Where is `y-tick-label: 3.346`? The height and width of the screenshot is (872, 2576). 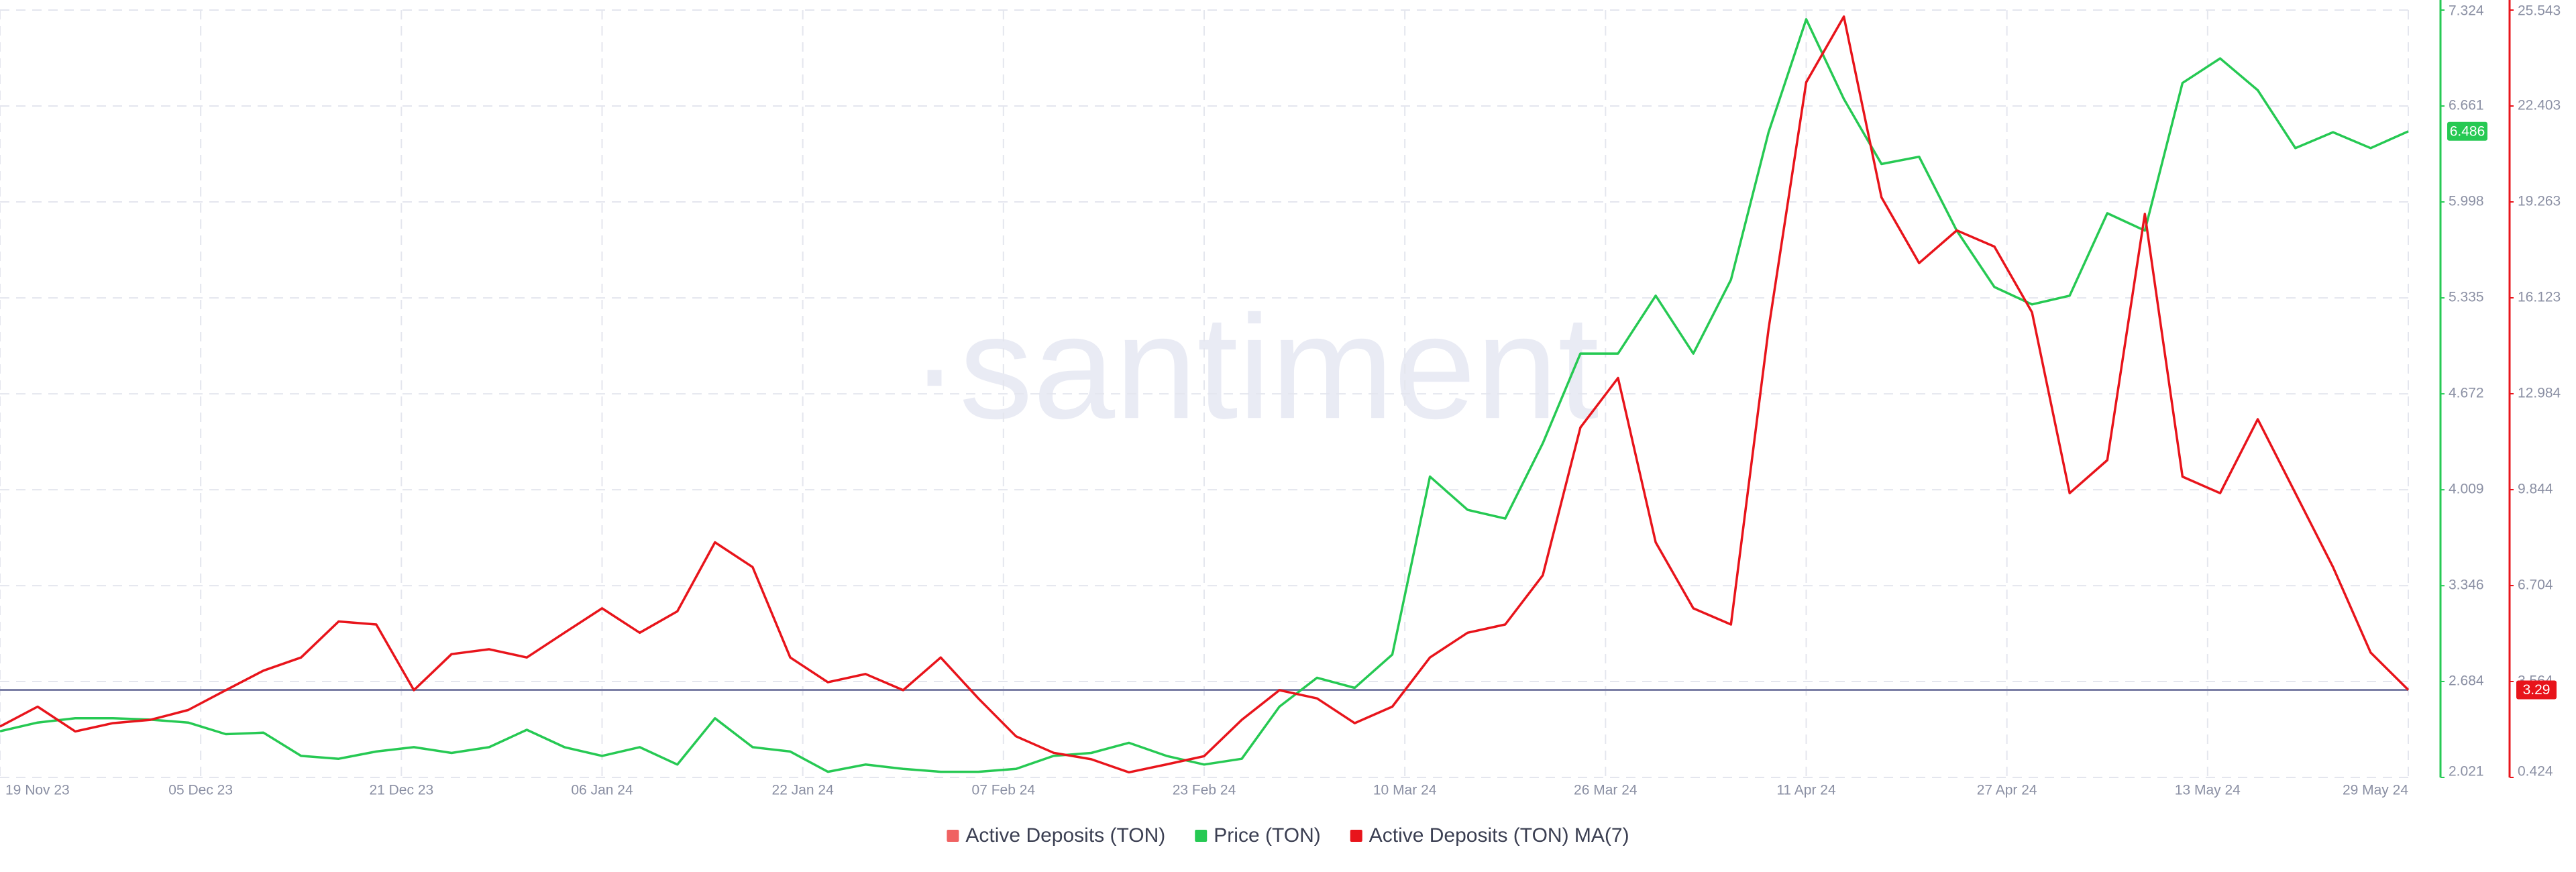
y-tick-label: 3.346 is located at coordinates (2466, 585).